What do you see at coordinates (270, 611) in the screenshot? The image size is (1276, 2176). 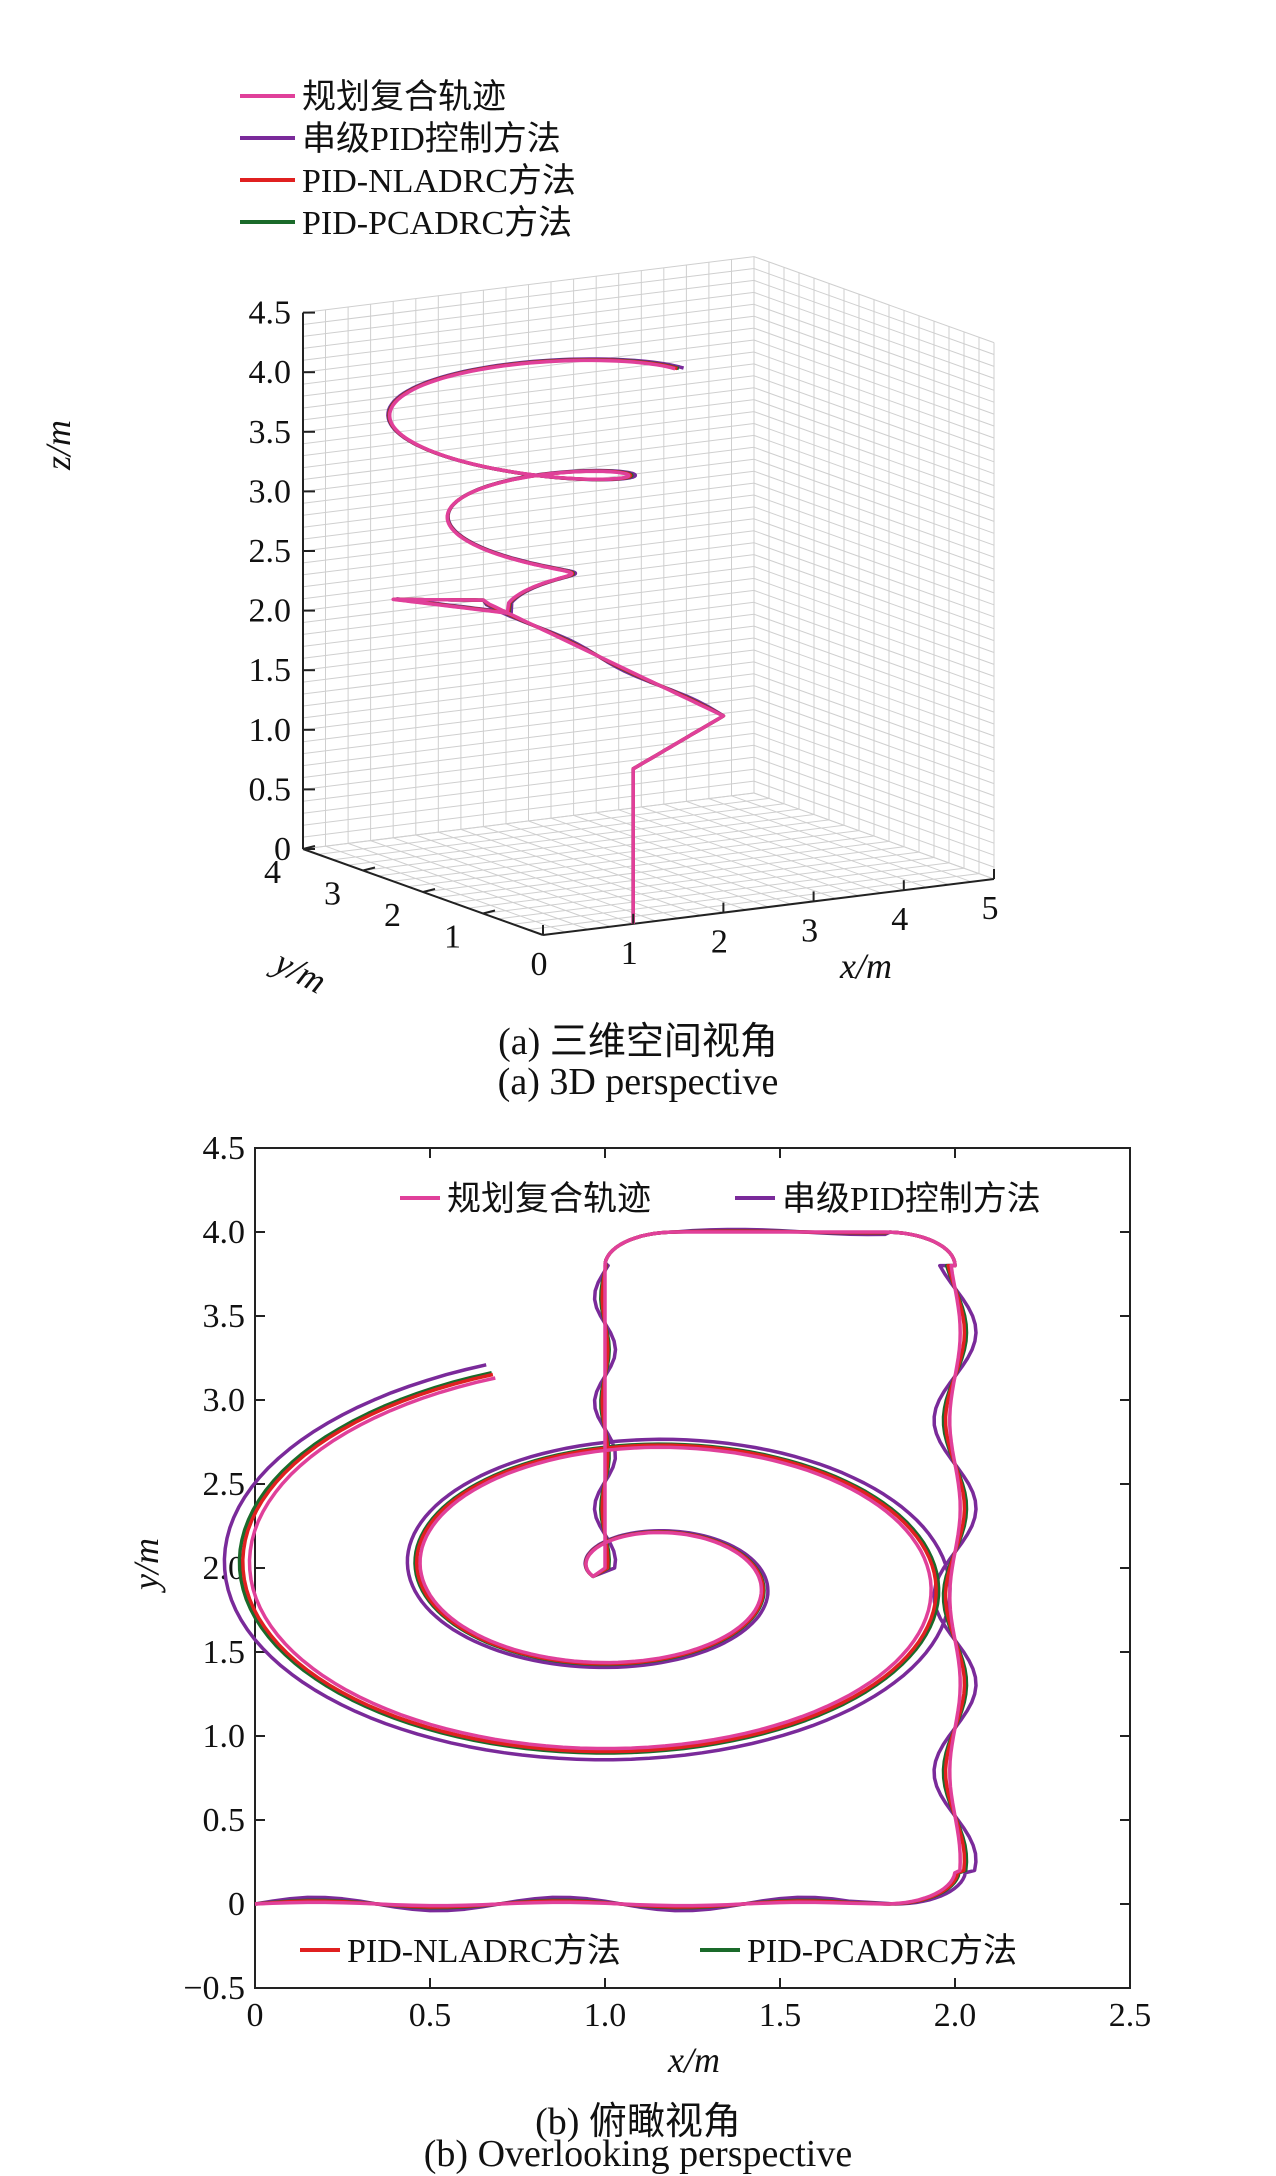 I see `z-tick-label: 2.0` at bounding box center [270, 611].